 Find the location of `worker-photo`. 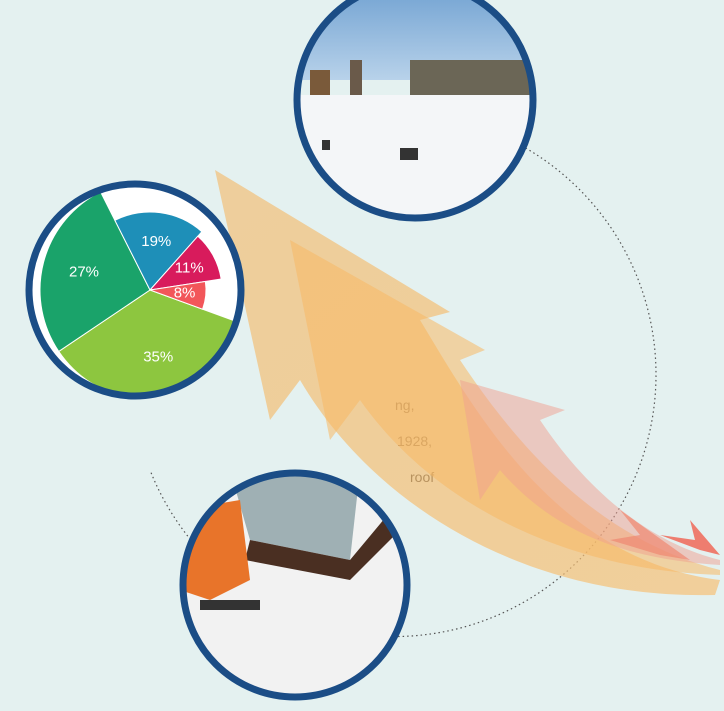

worker-photo is located at coordinates (295, 585).